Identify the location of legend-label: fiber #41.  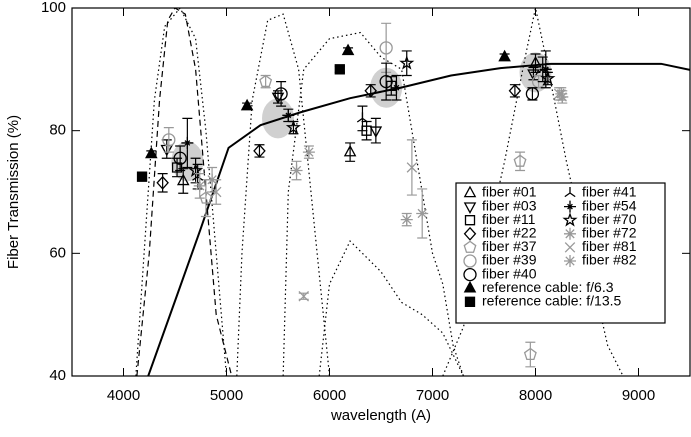
(609, 192).